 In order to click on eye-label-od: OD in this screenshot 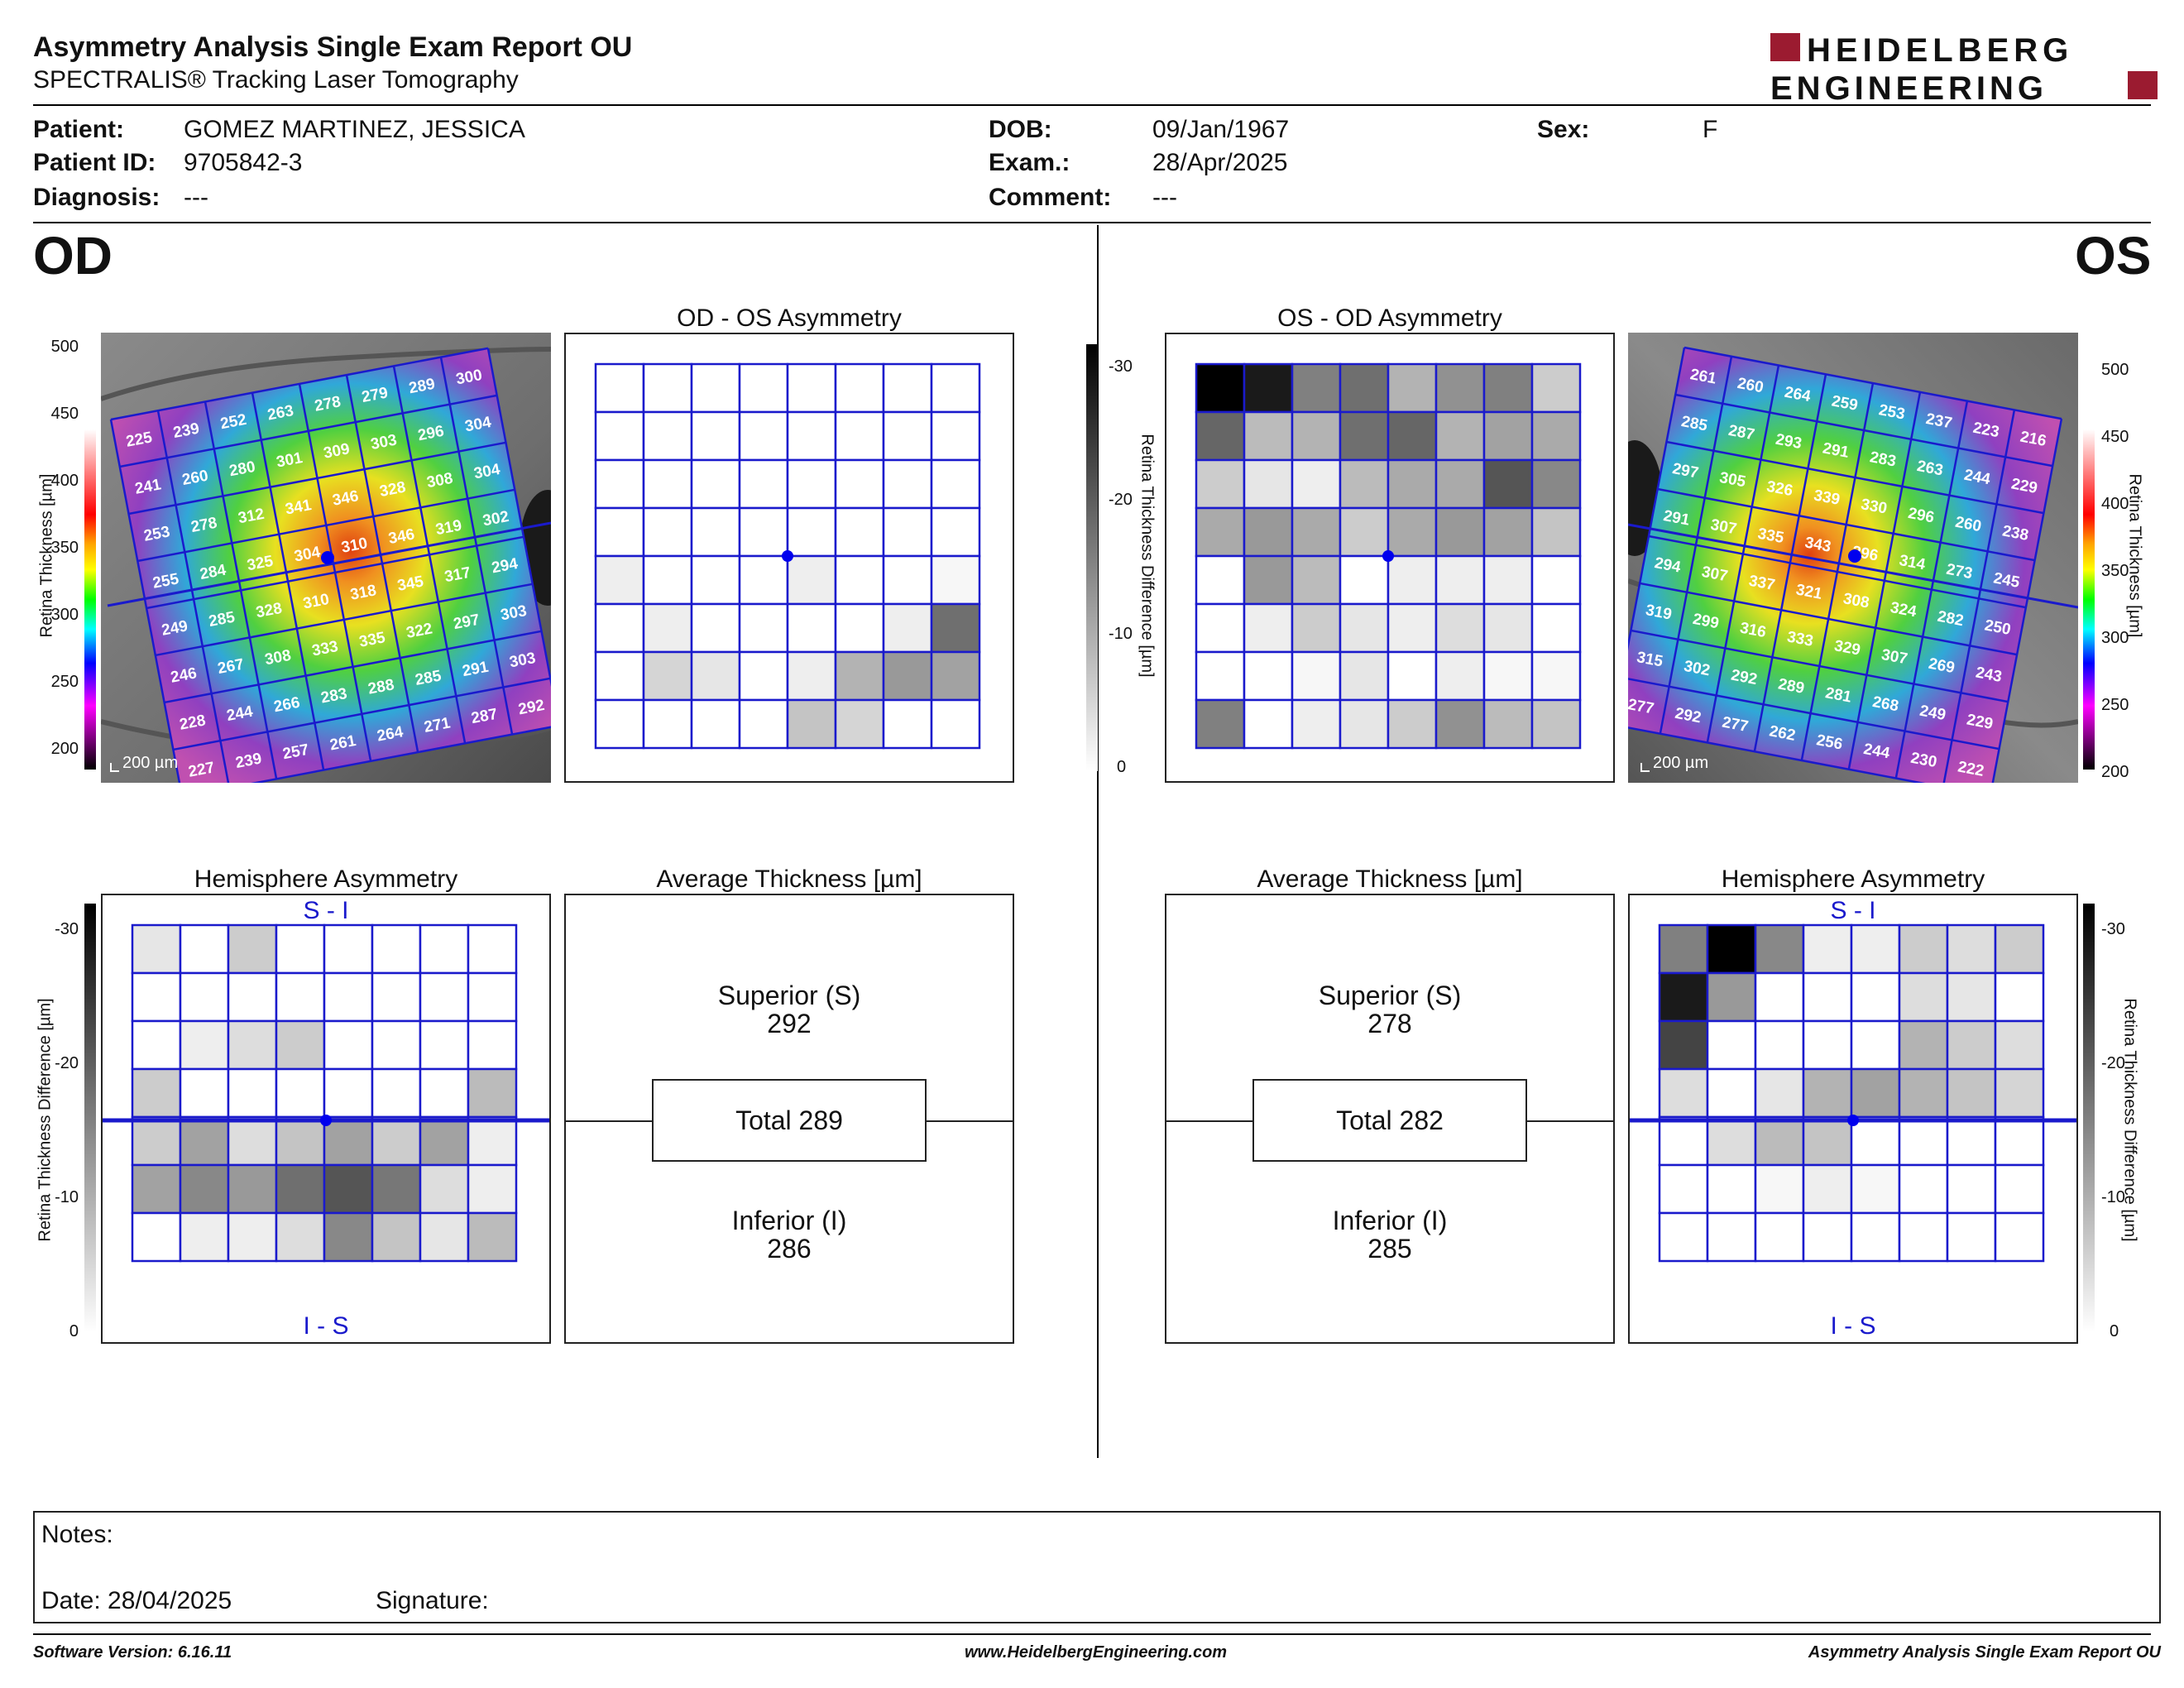, I will do `click(73, 255)`.